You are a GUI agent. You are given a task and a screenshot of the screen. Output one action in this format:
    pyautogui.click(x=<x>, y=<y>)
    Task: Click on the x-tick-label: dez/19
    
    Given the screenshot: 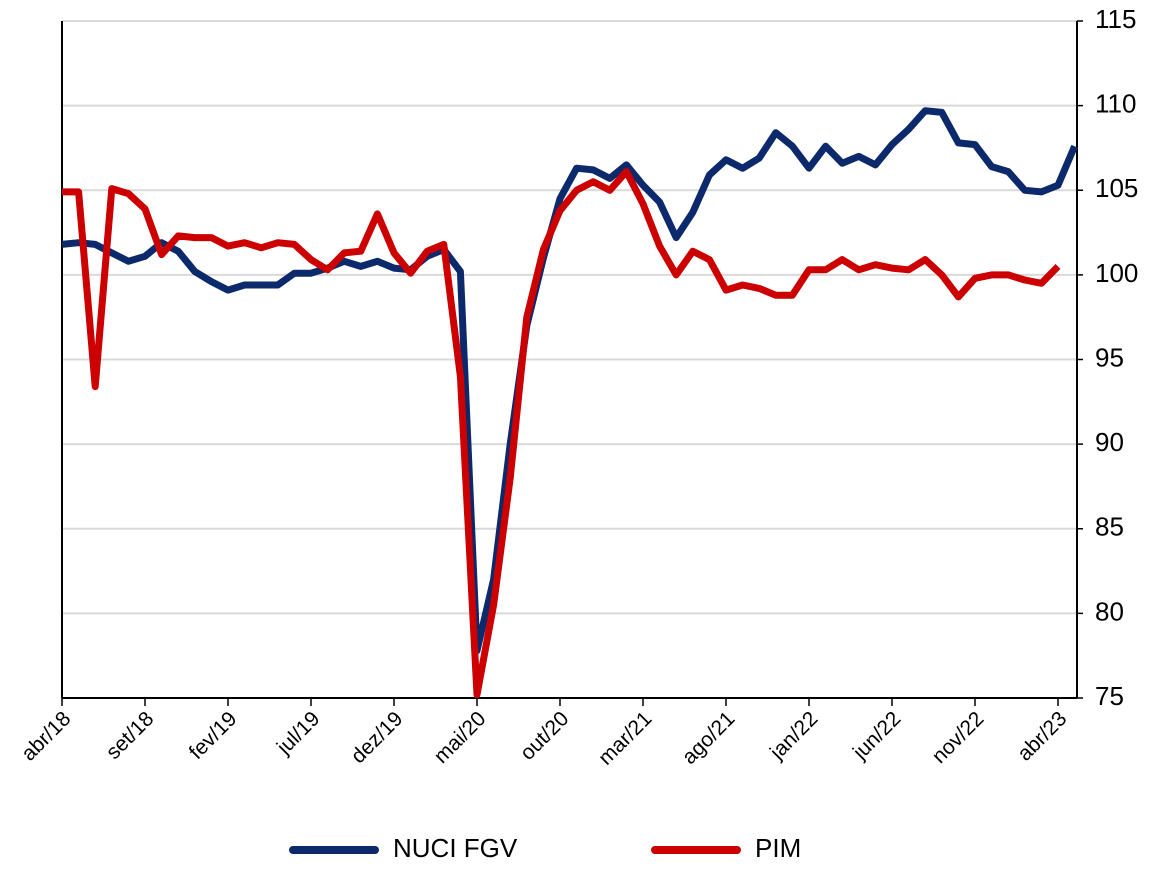 What is the action you would take?
    pyautogui.click(x=377, y=737)
    